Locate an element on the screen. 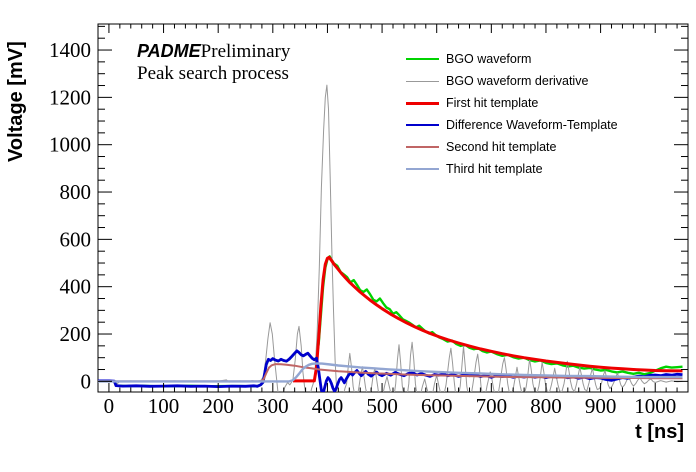 This screenshot has height=472, width=696. plot-subtitle: Peak search process is located at coordinates (213, 73).